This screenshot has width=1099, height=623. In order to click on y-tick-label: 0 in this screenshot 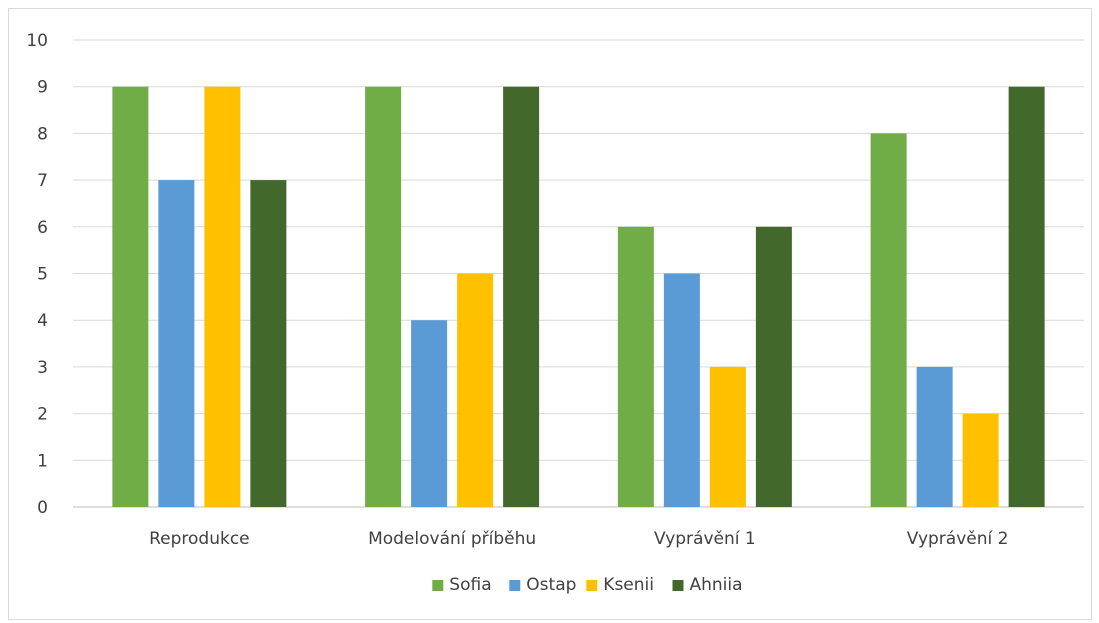, I will do `click(42, 508)`.